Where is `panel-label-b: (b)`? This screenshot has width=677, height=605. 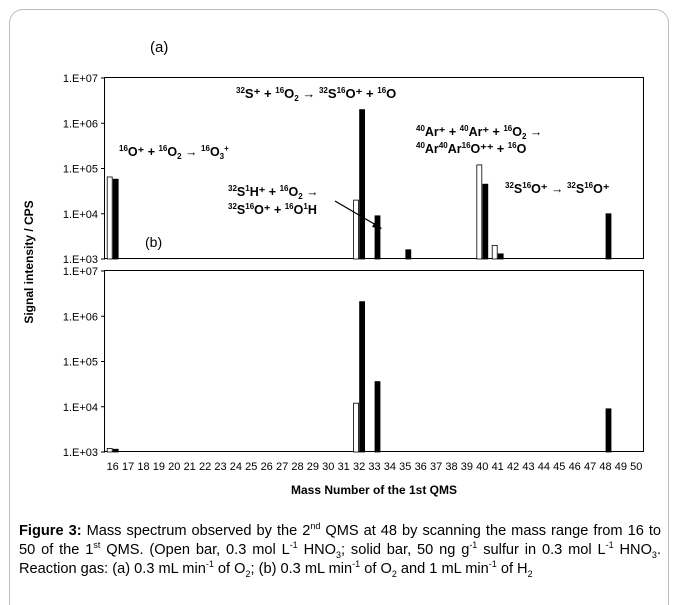
panel-label-b: (b) is located at coordinates (153, 242).